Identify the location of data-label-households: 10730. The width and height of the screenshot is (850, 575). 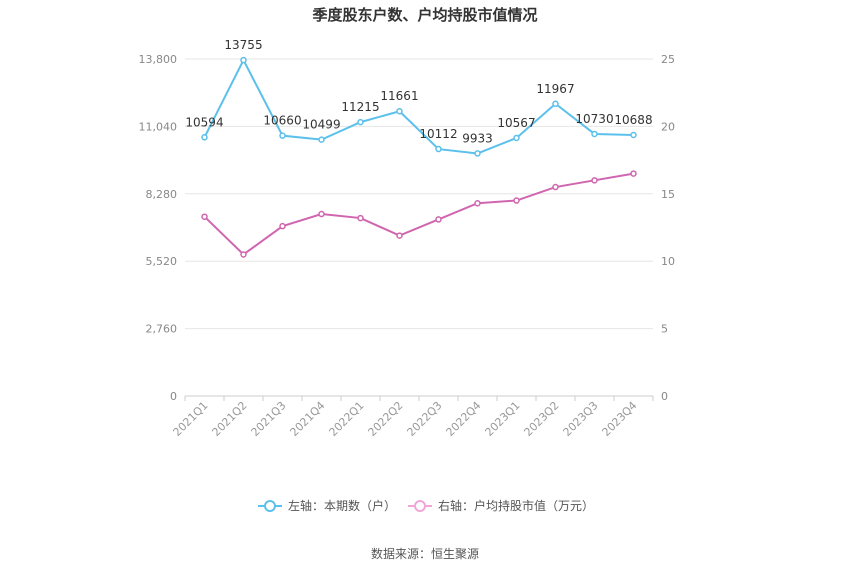
(594, 119).